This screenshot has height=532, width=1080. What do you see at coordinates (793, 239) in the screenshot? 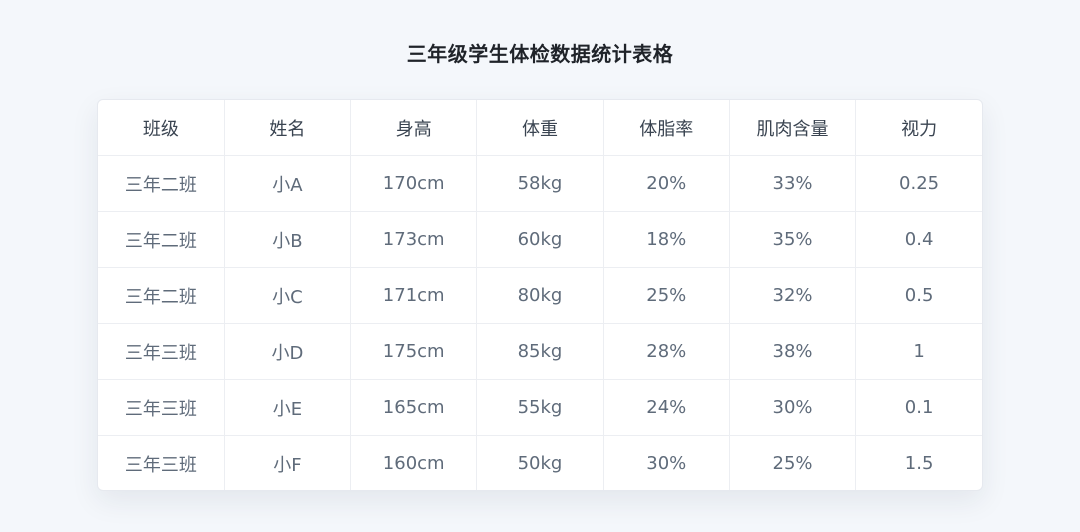
I see `table-cell: 35%` at bounding box center [793, 239].